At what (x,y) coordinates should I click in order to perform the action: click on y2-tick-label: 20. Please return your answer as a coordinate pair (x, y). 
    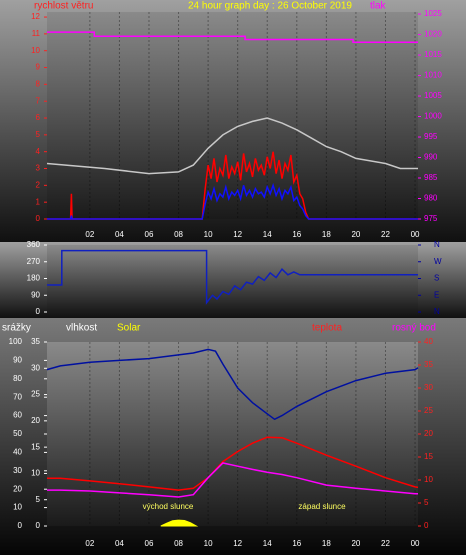
    Looking at the image, I should click on (428, 433).